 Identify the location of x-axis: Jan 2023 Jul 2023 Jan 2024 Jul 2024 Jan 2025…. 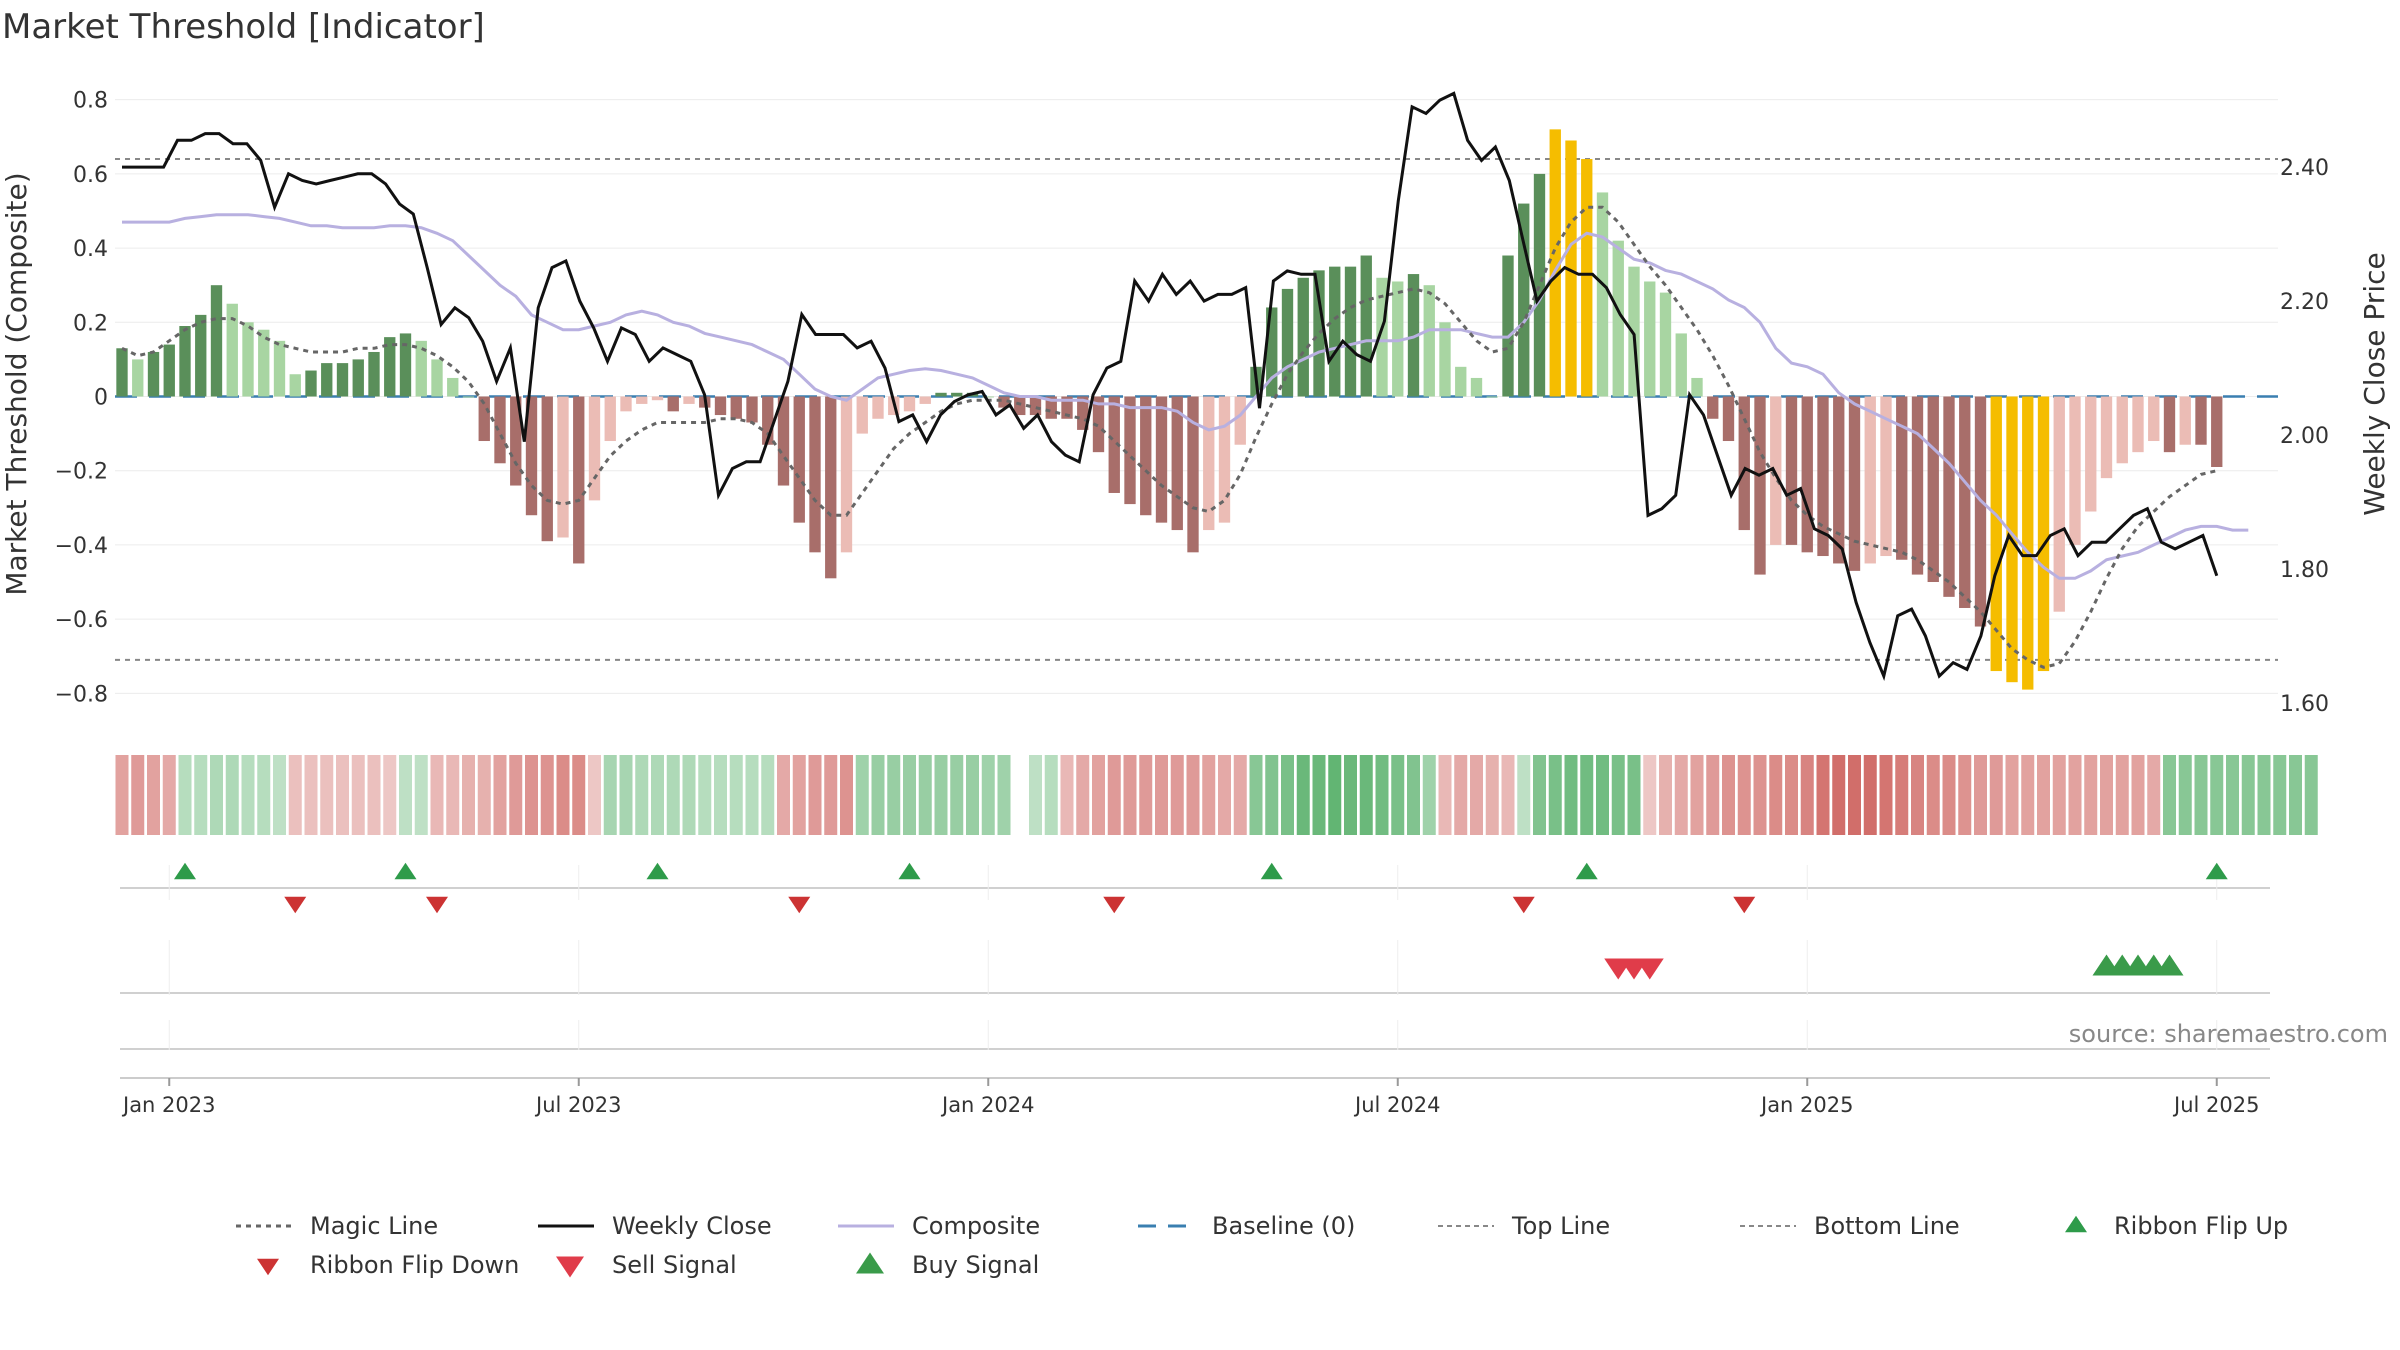
(1195, 1097).